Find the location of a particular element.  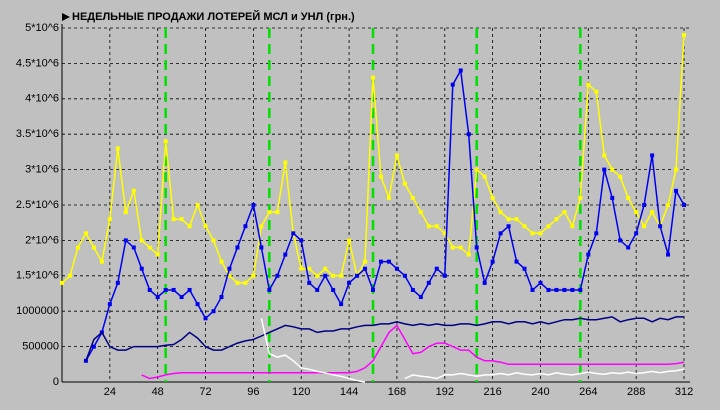

y-tick-label: 0 is located at coordinates (56, 382).